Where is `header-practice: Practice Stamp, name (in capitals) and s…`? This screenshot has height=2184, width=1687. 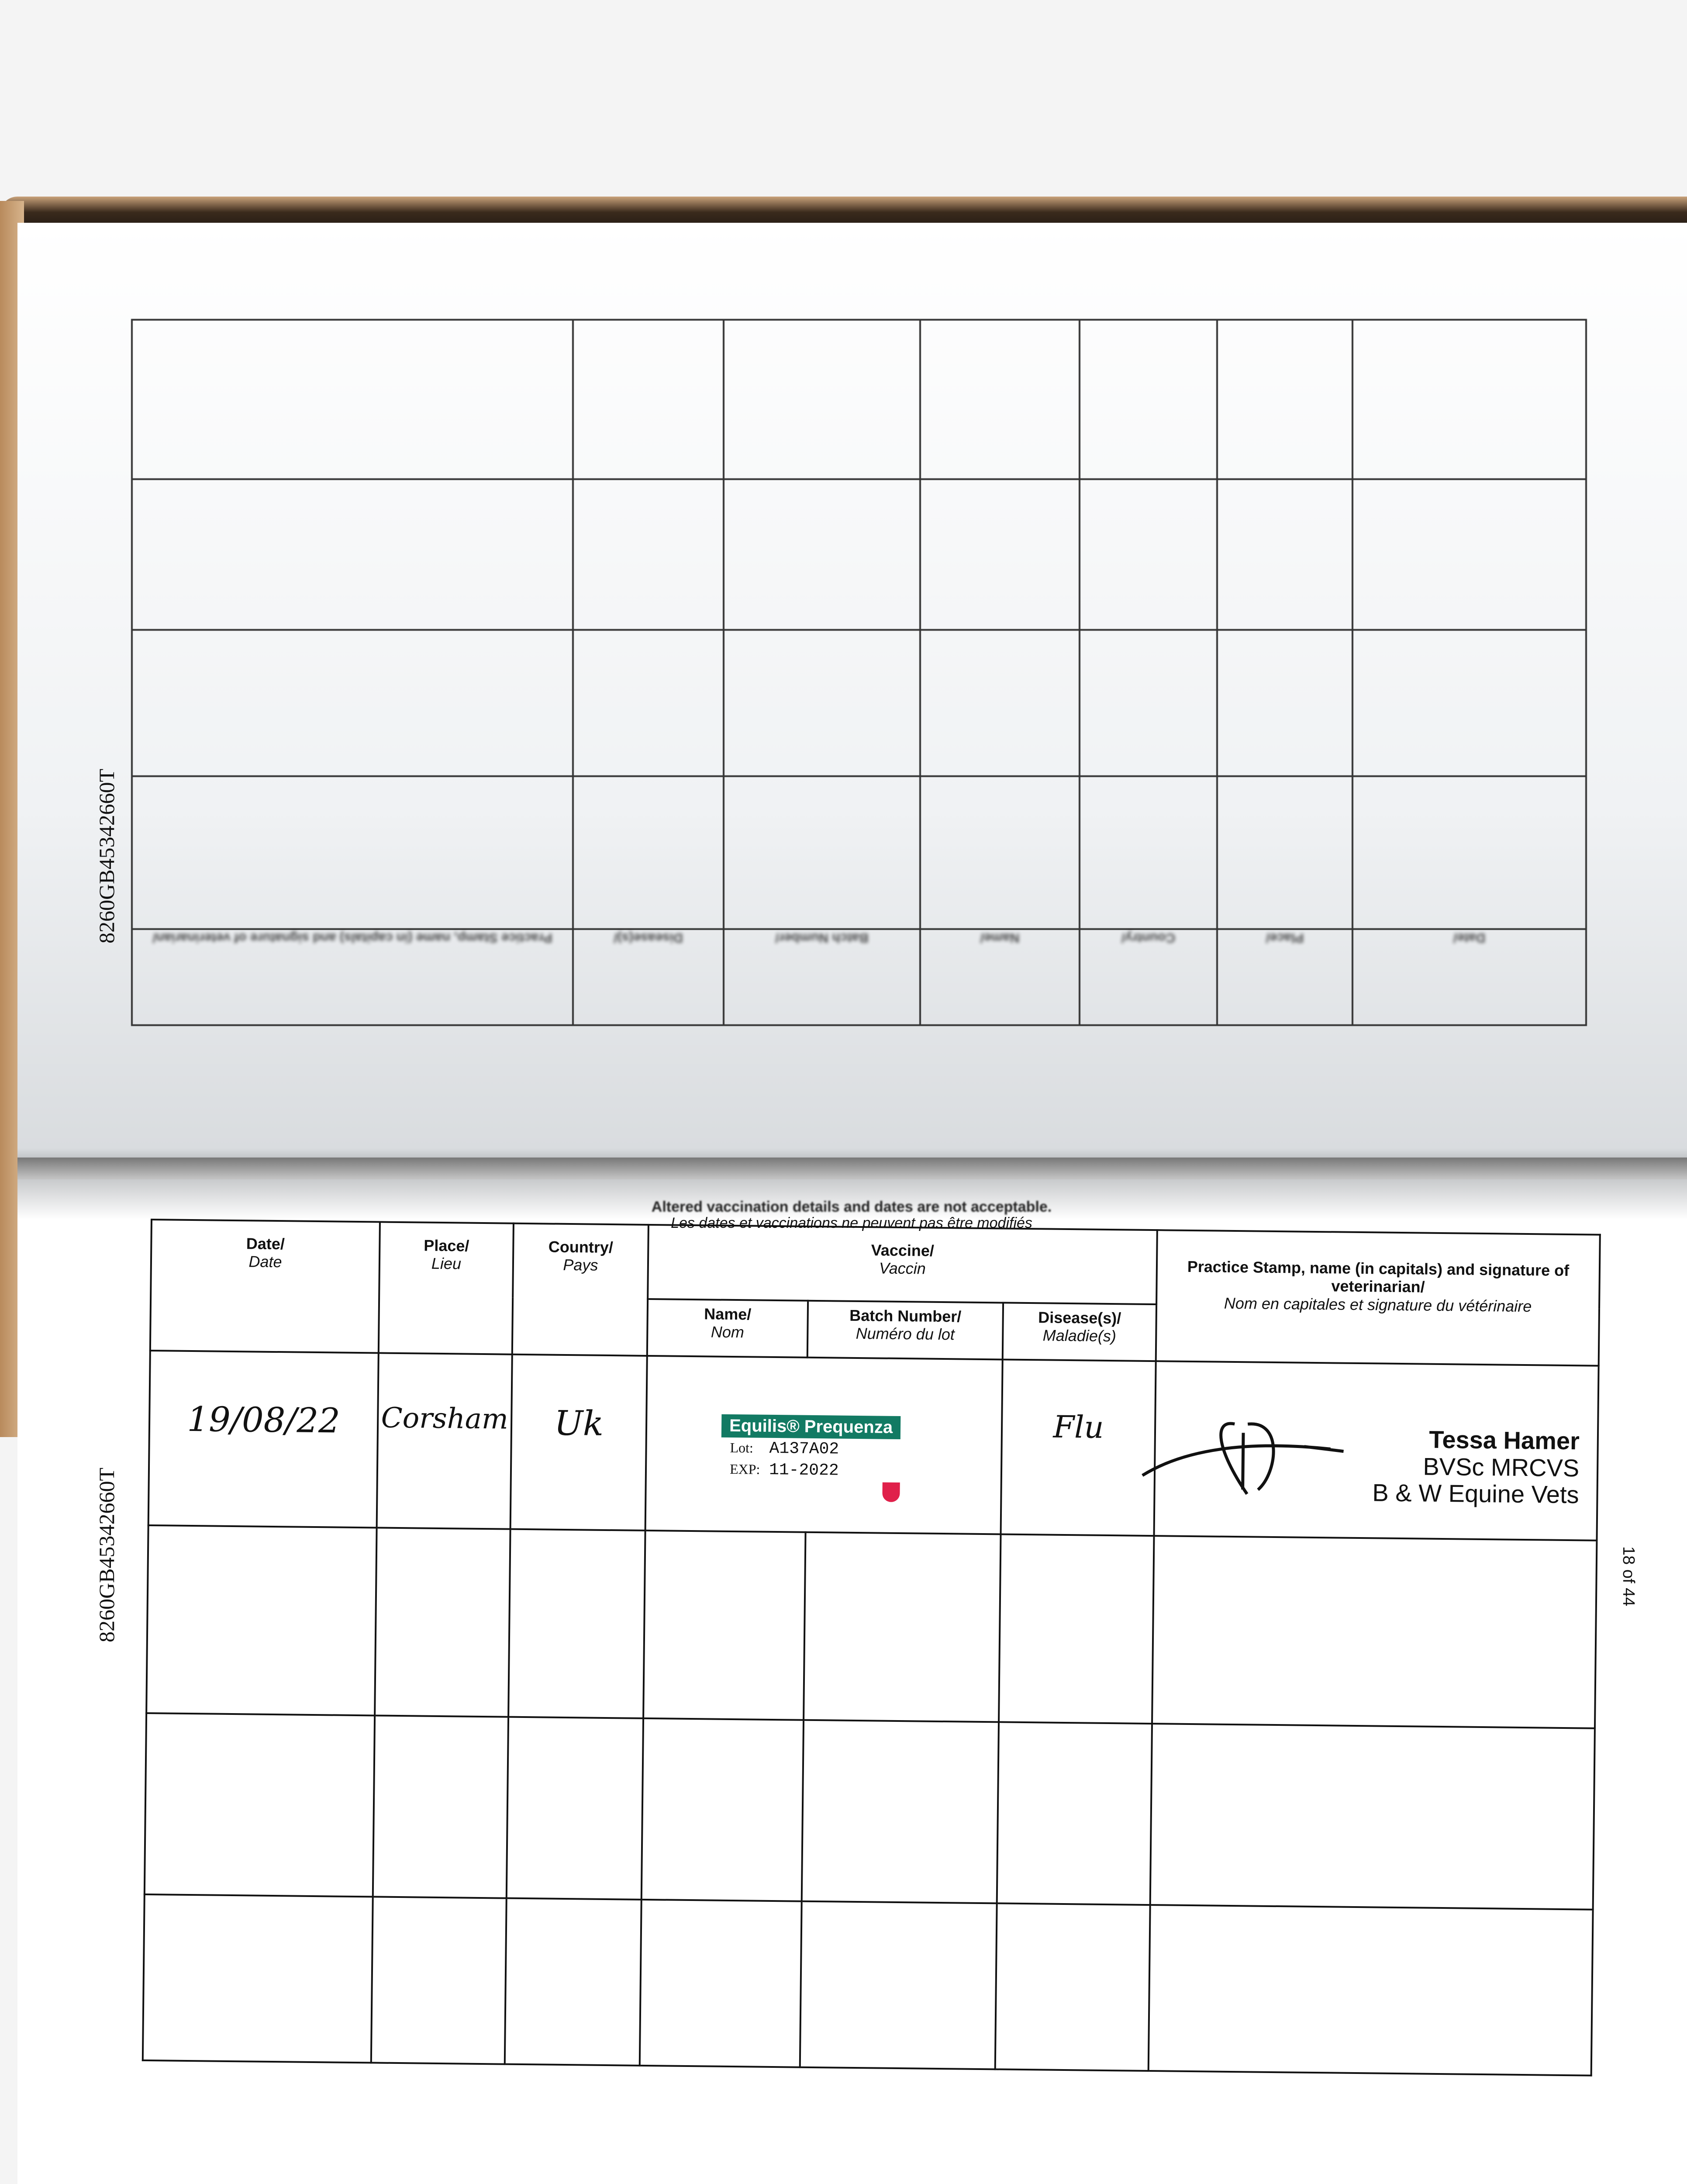 header-practice: Practice Stamp, name (in capitals) and s… is located at coordinates (1378, 1286).